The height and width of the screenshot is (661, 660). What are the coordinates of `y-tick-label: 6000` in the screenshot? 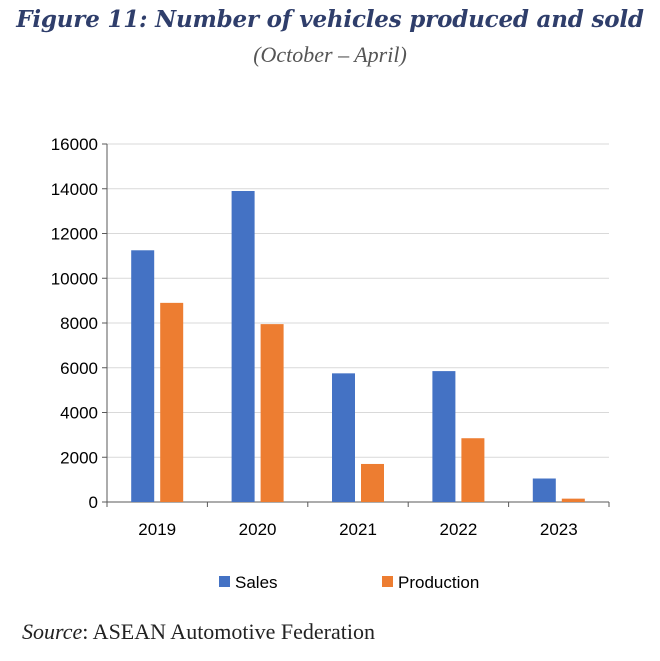 It's located at (79, 368).